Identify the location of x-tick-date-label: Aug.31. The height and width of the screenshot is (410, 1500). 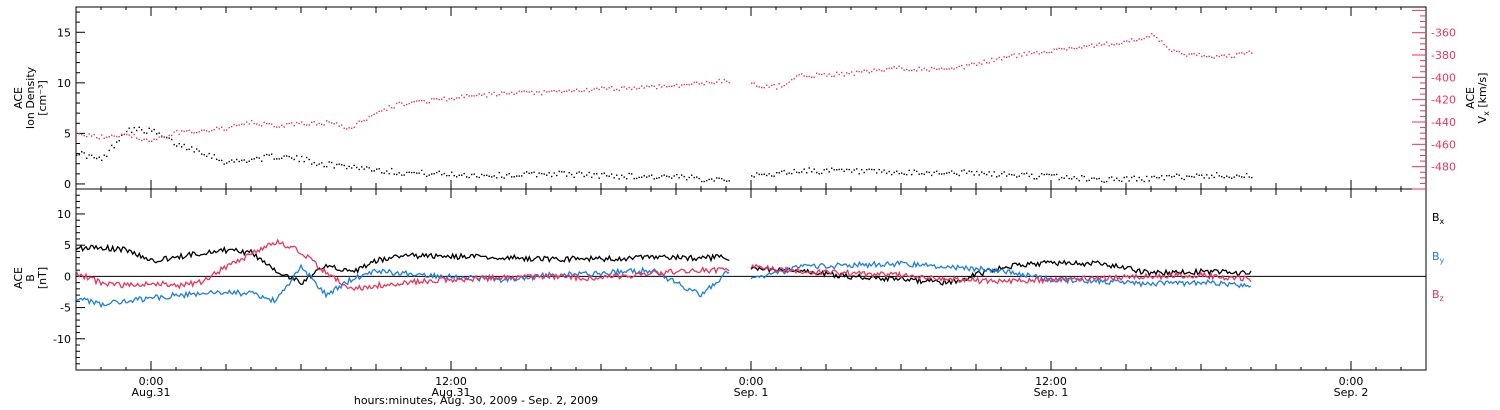
(151, 392).